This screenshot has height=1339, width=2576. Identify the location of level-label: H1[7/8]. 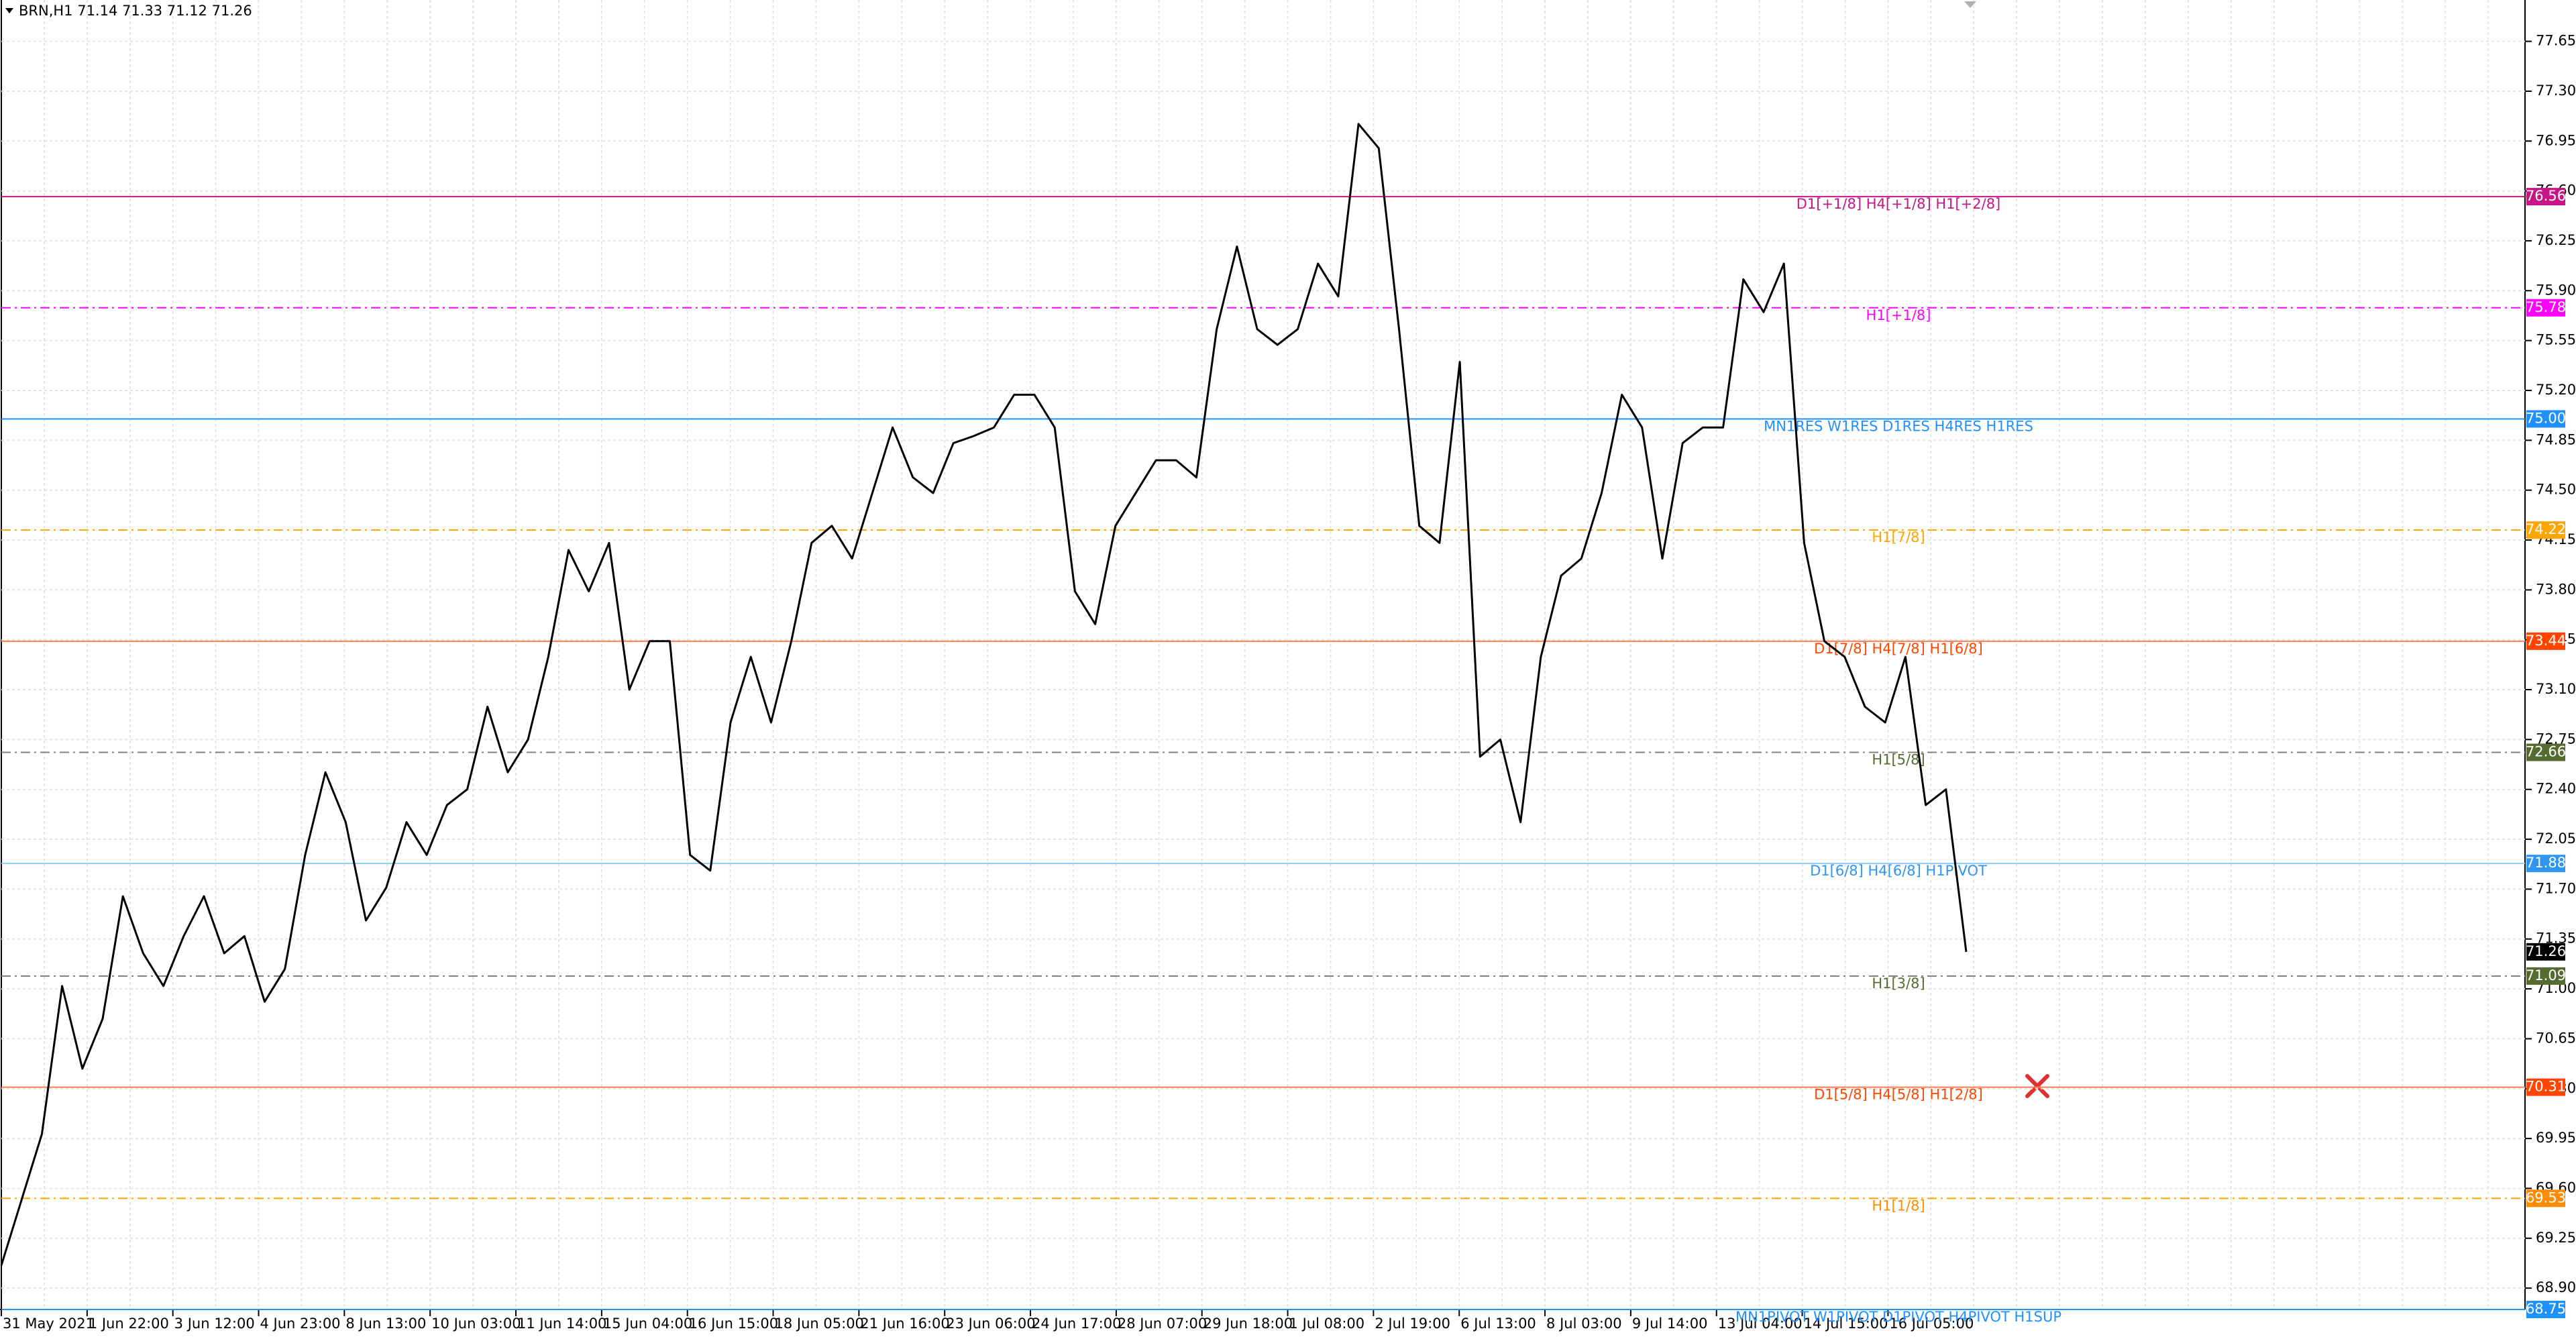
(1898, 537).